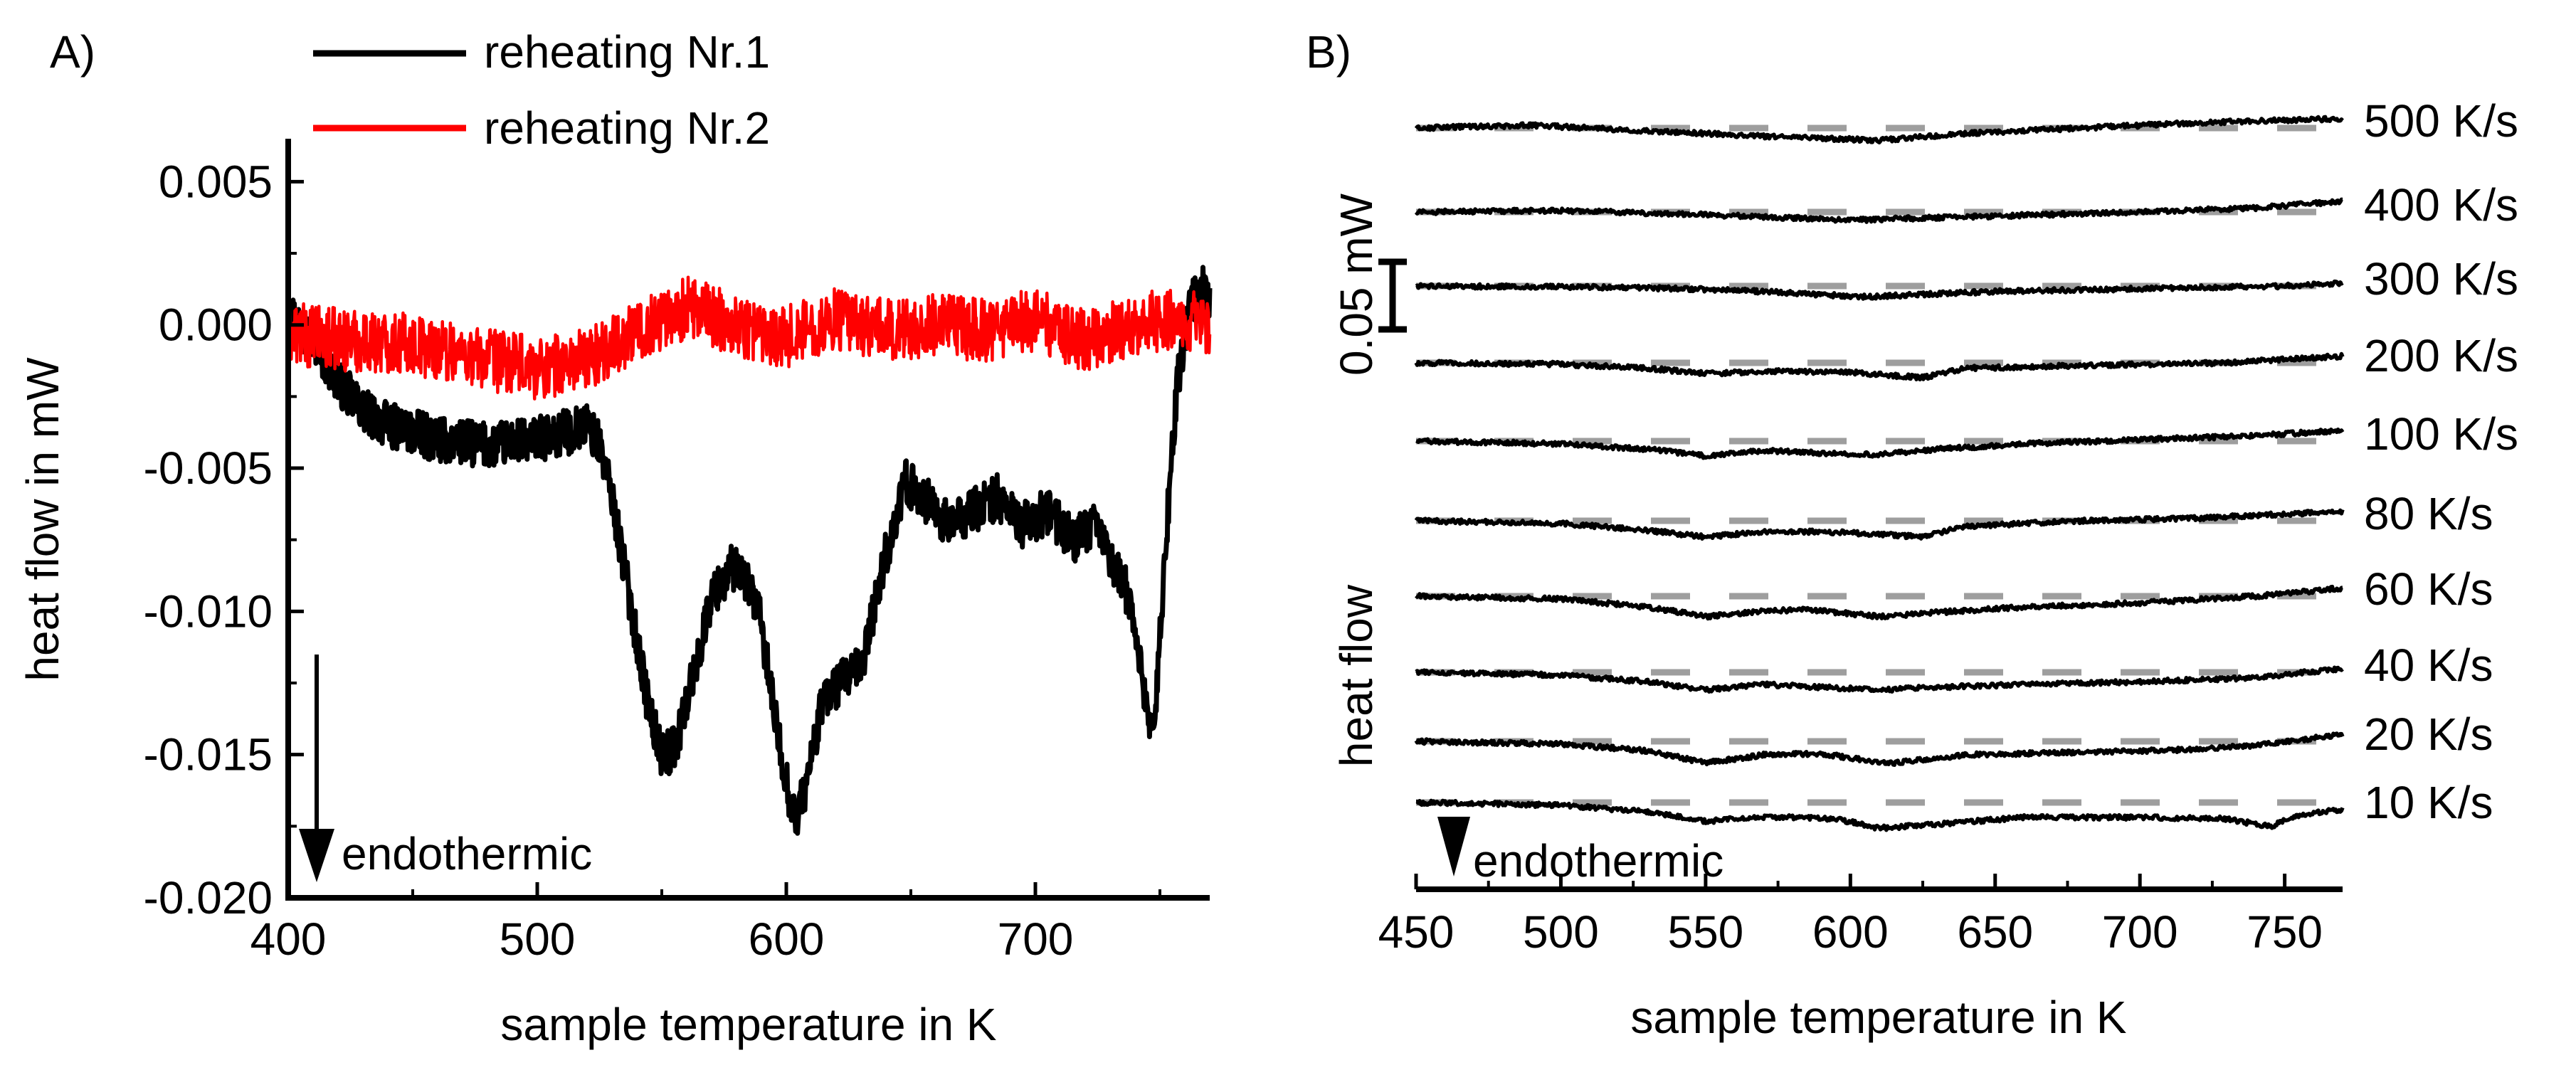 The height and width of the screenshot is (1070, 2576). What do you see at coordinates (1036, 939) in the screenshot?
I see `x-tick-label-a: 700` at bounding box center [1036, 939].